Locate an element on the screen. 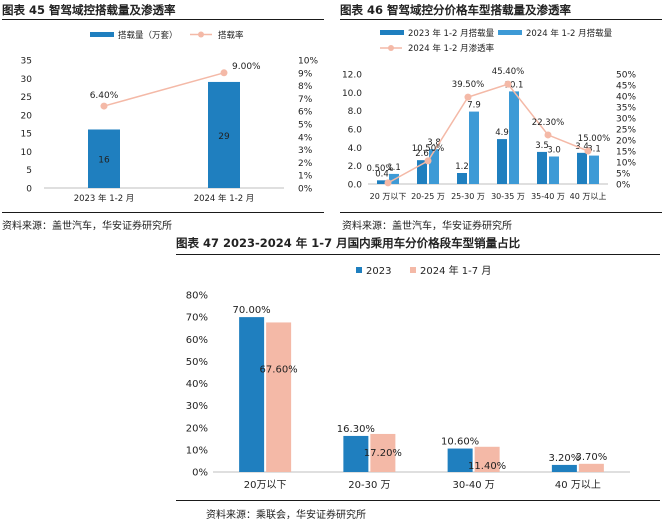  y-tick-label: 40% is located at coordinates (197, 384).